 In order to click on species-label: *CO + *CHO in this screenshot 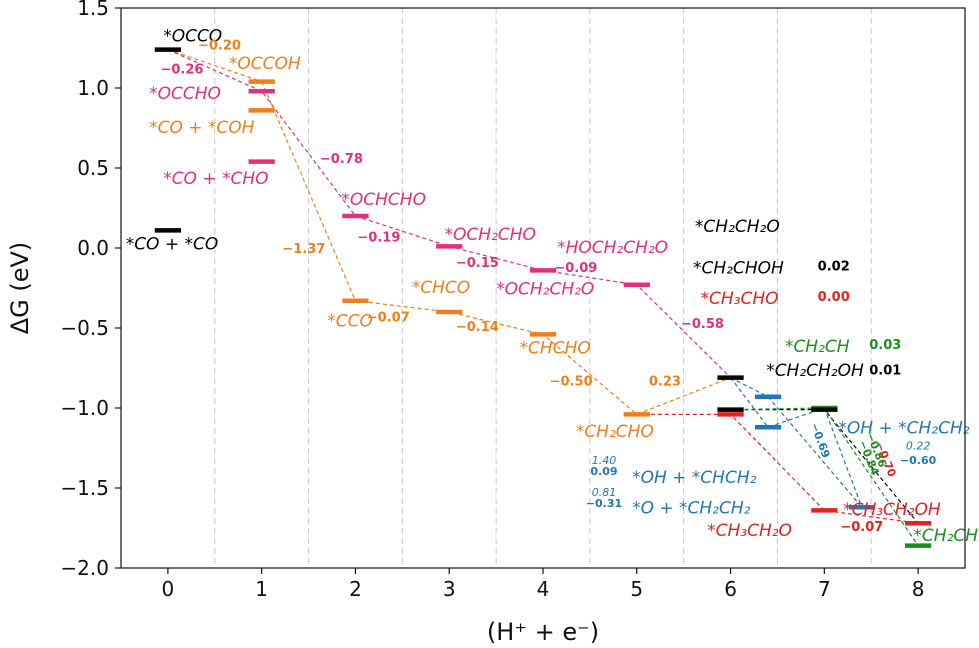, I will do `click(215, 179)`.